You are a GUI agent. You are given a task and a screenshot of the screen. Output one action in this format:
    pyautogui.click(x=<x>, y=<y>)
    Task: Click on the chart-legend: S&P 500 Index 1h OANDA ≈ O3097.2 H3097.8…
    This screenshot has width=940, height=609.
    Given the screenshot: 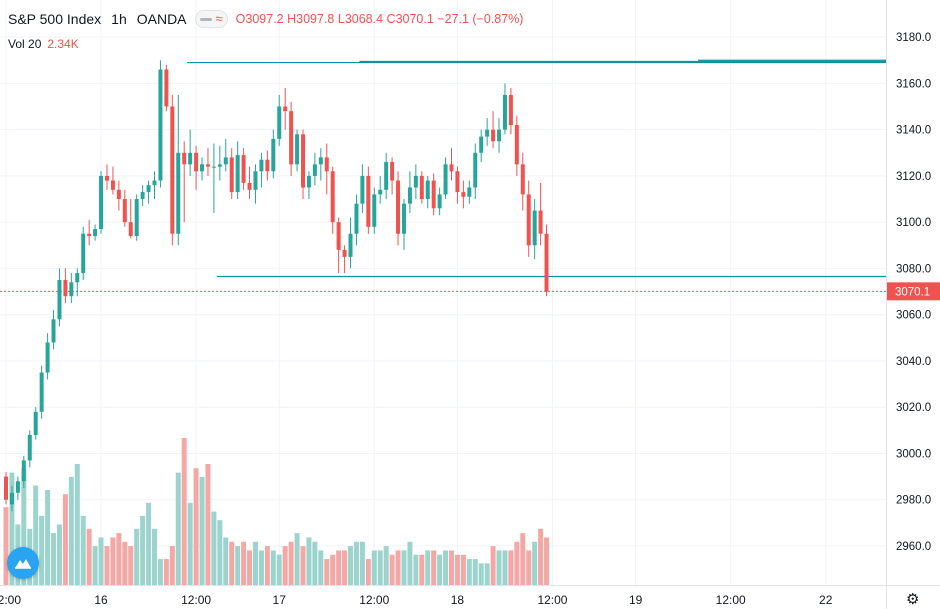 What is the action you would take?
    pyautogui.click(x=265, y=19)
    